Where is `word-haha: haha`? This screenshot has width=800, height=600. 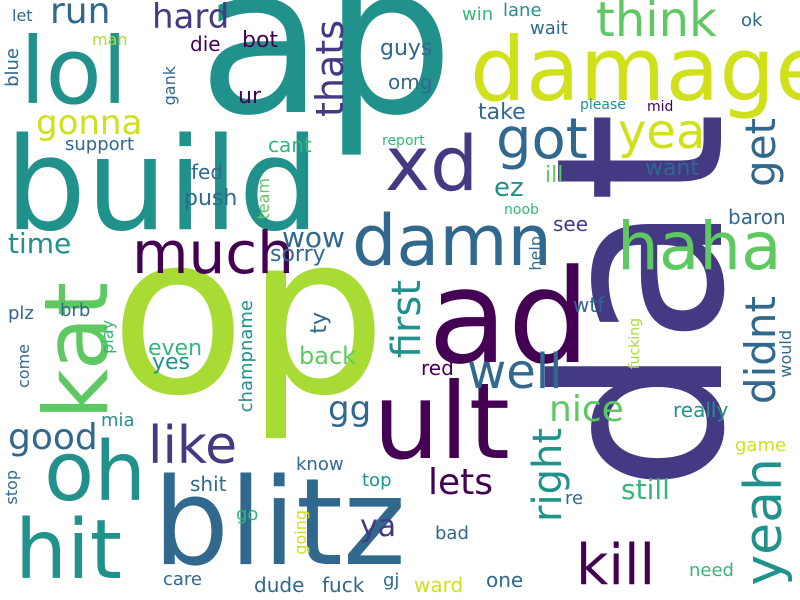
word-haha: haha is located at coordinates (699, 246).